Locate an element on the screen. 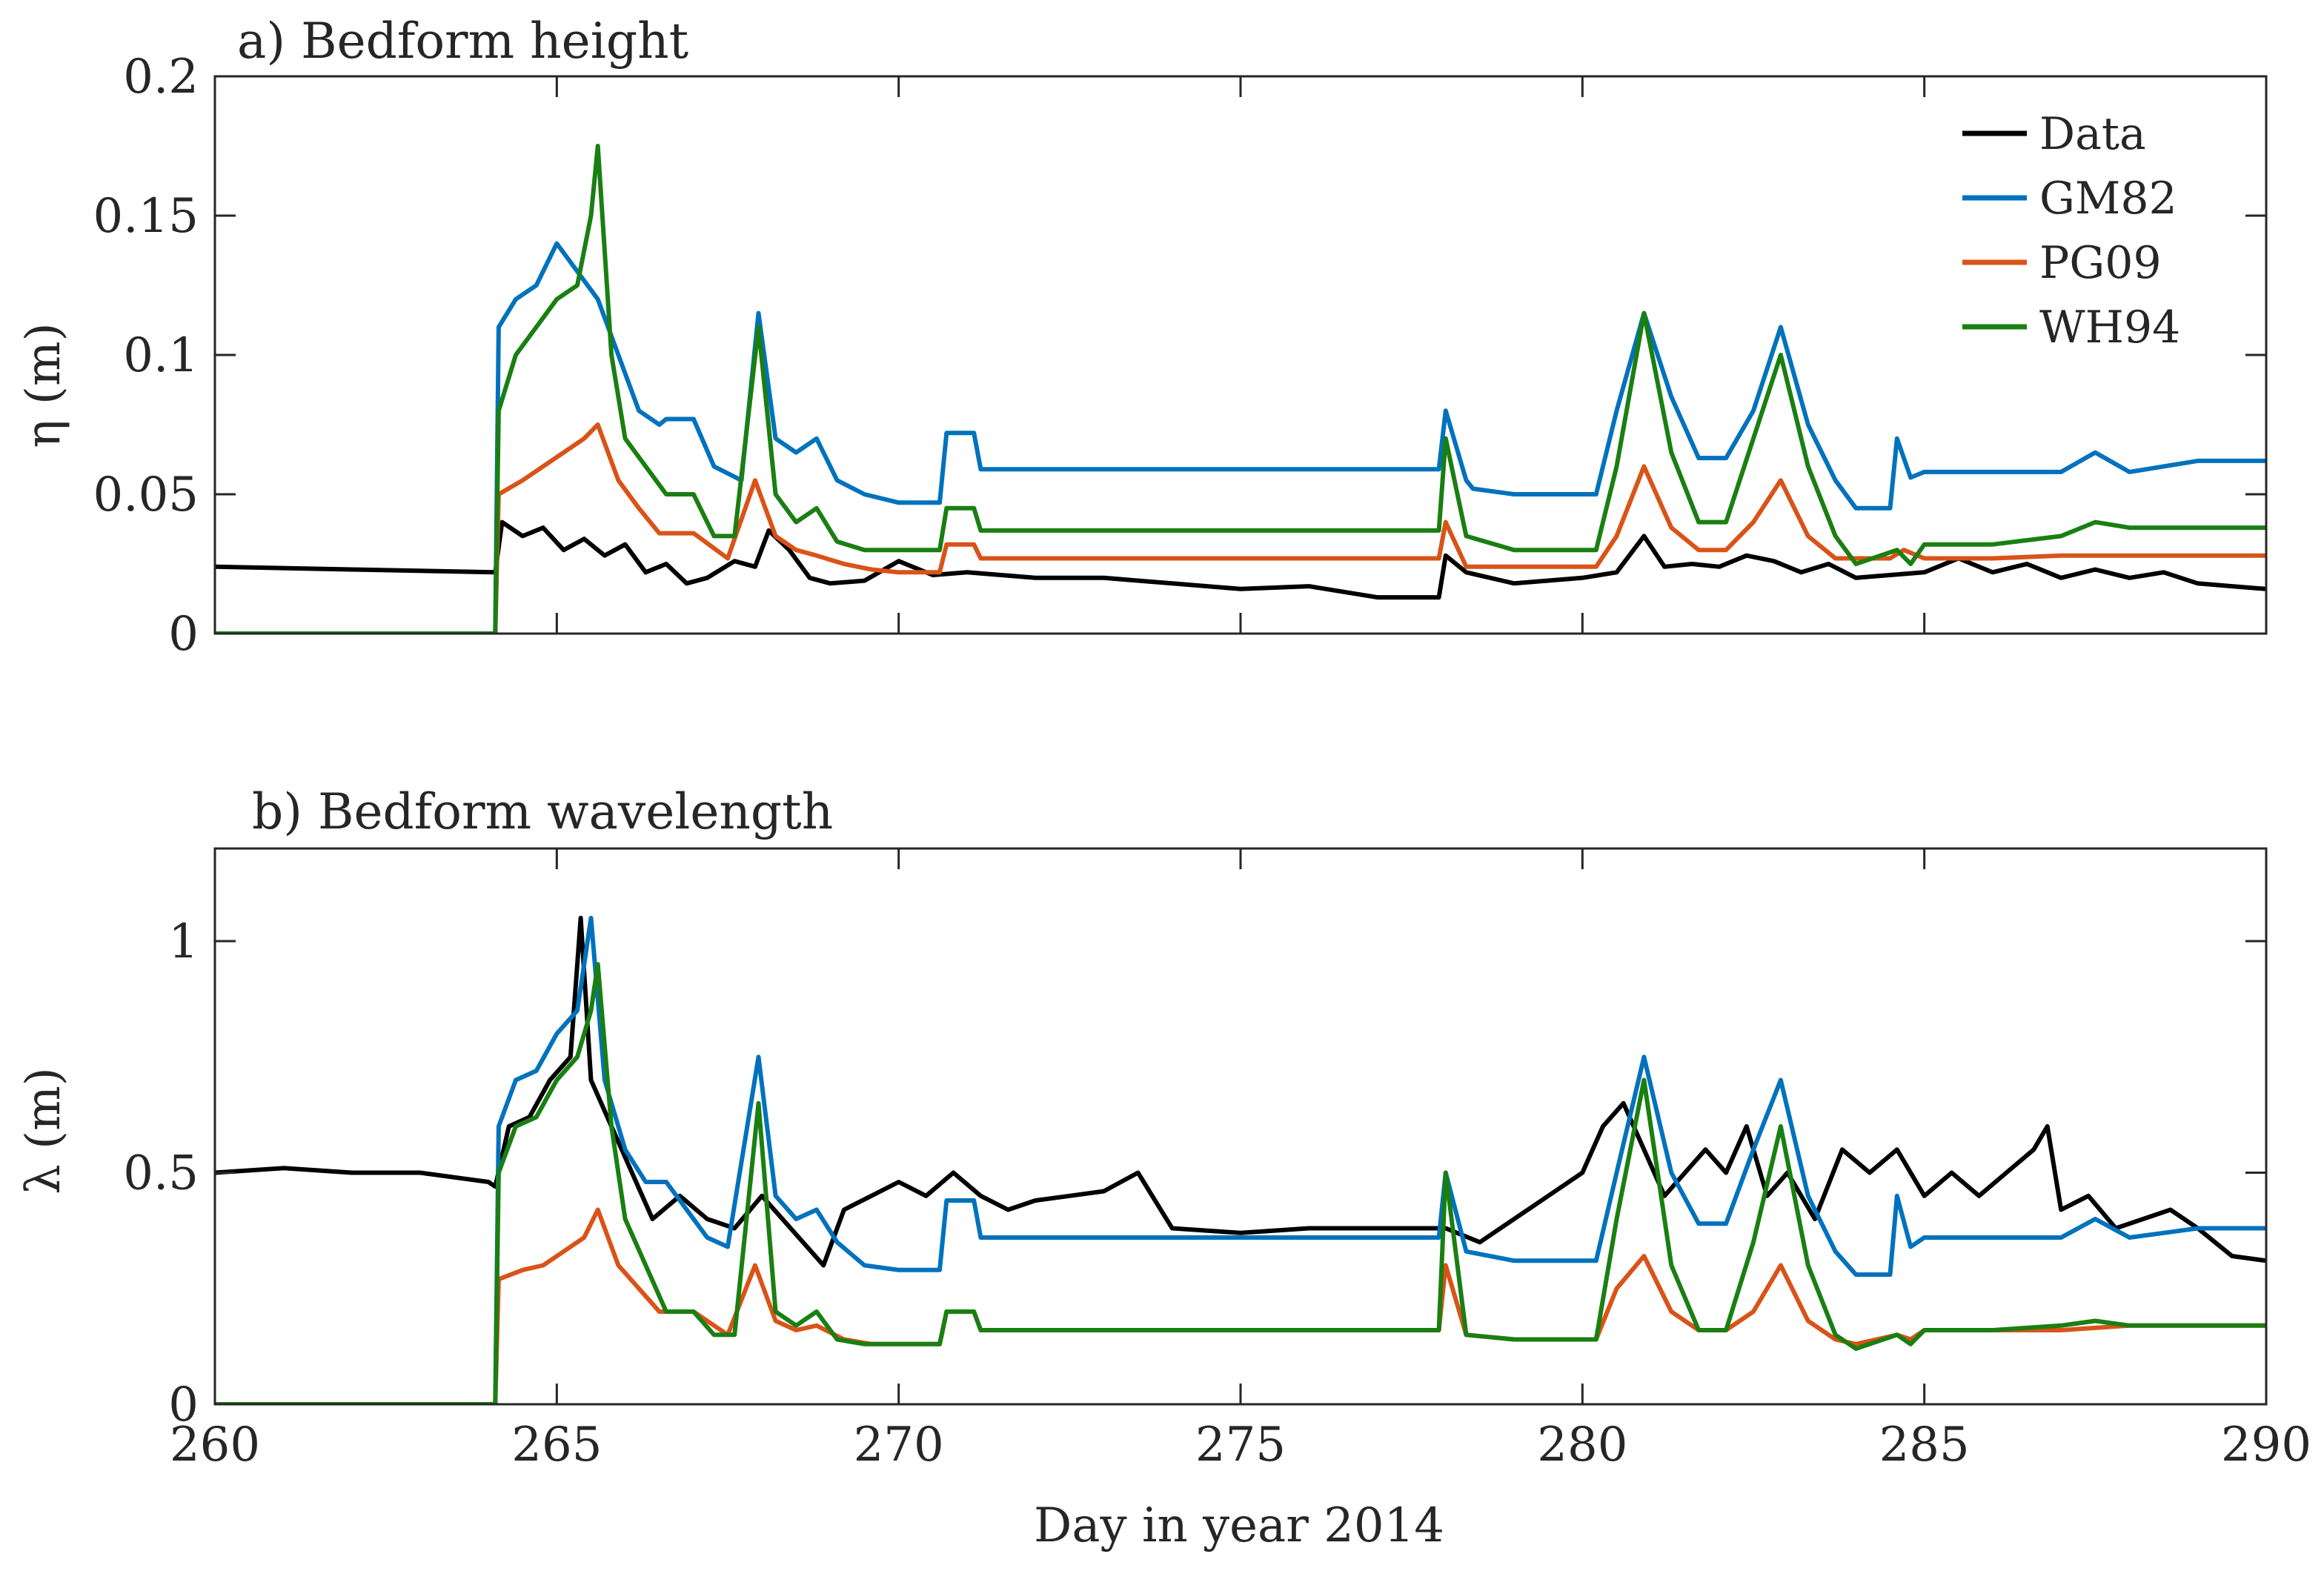 This screenshot has width=2324, height=1571. x-axis-label: Day in year 2014 is located at coordinates (1239, 1525).